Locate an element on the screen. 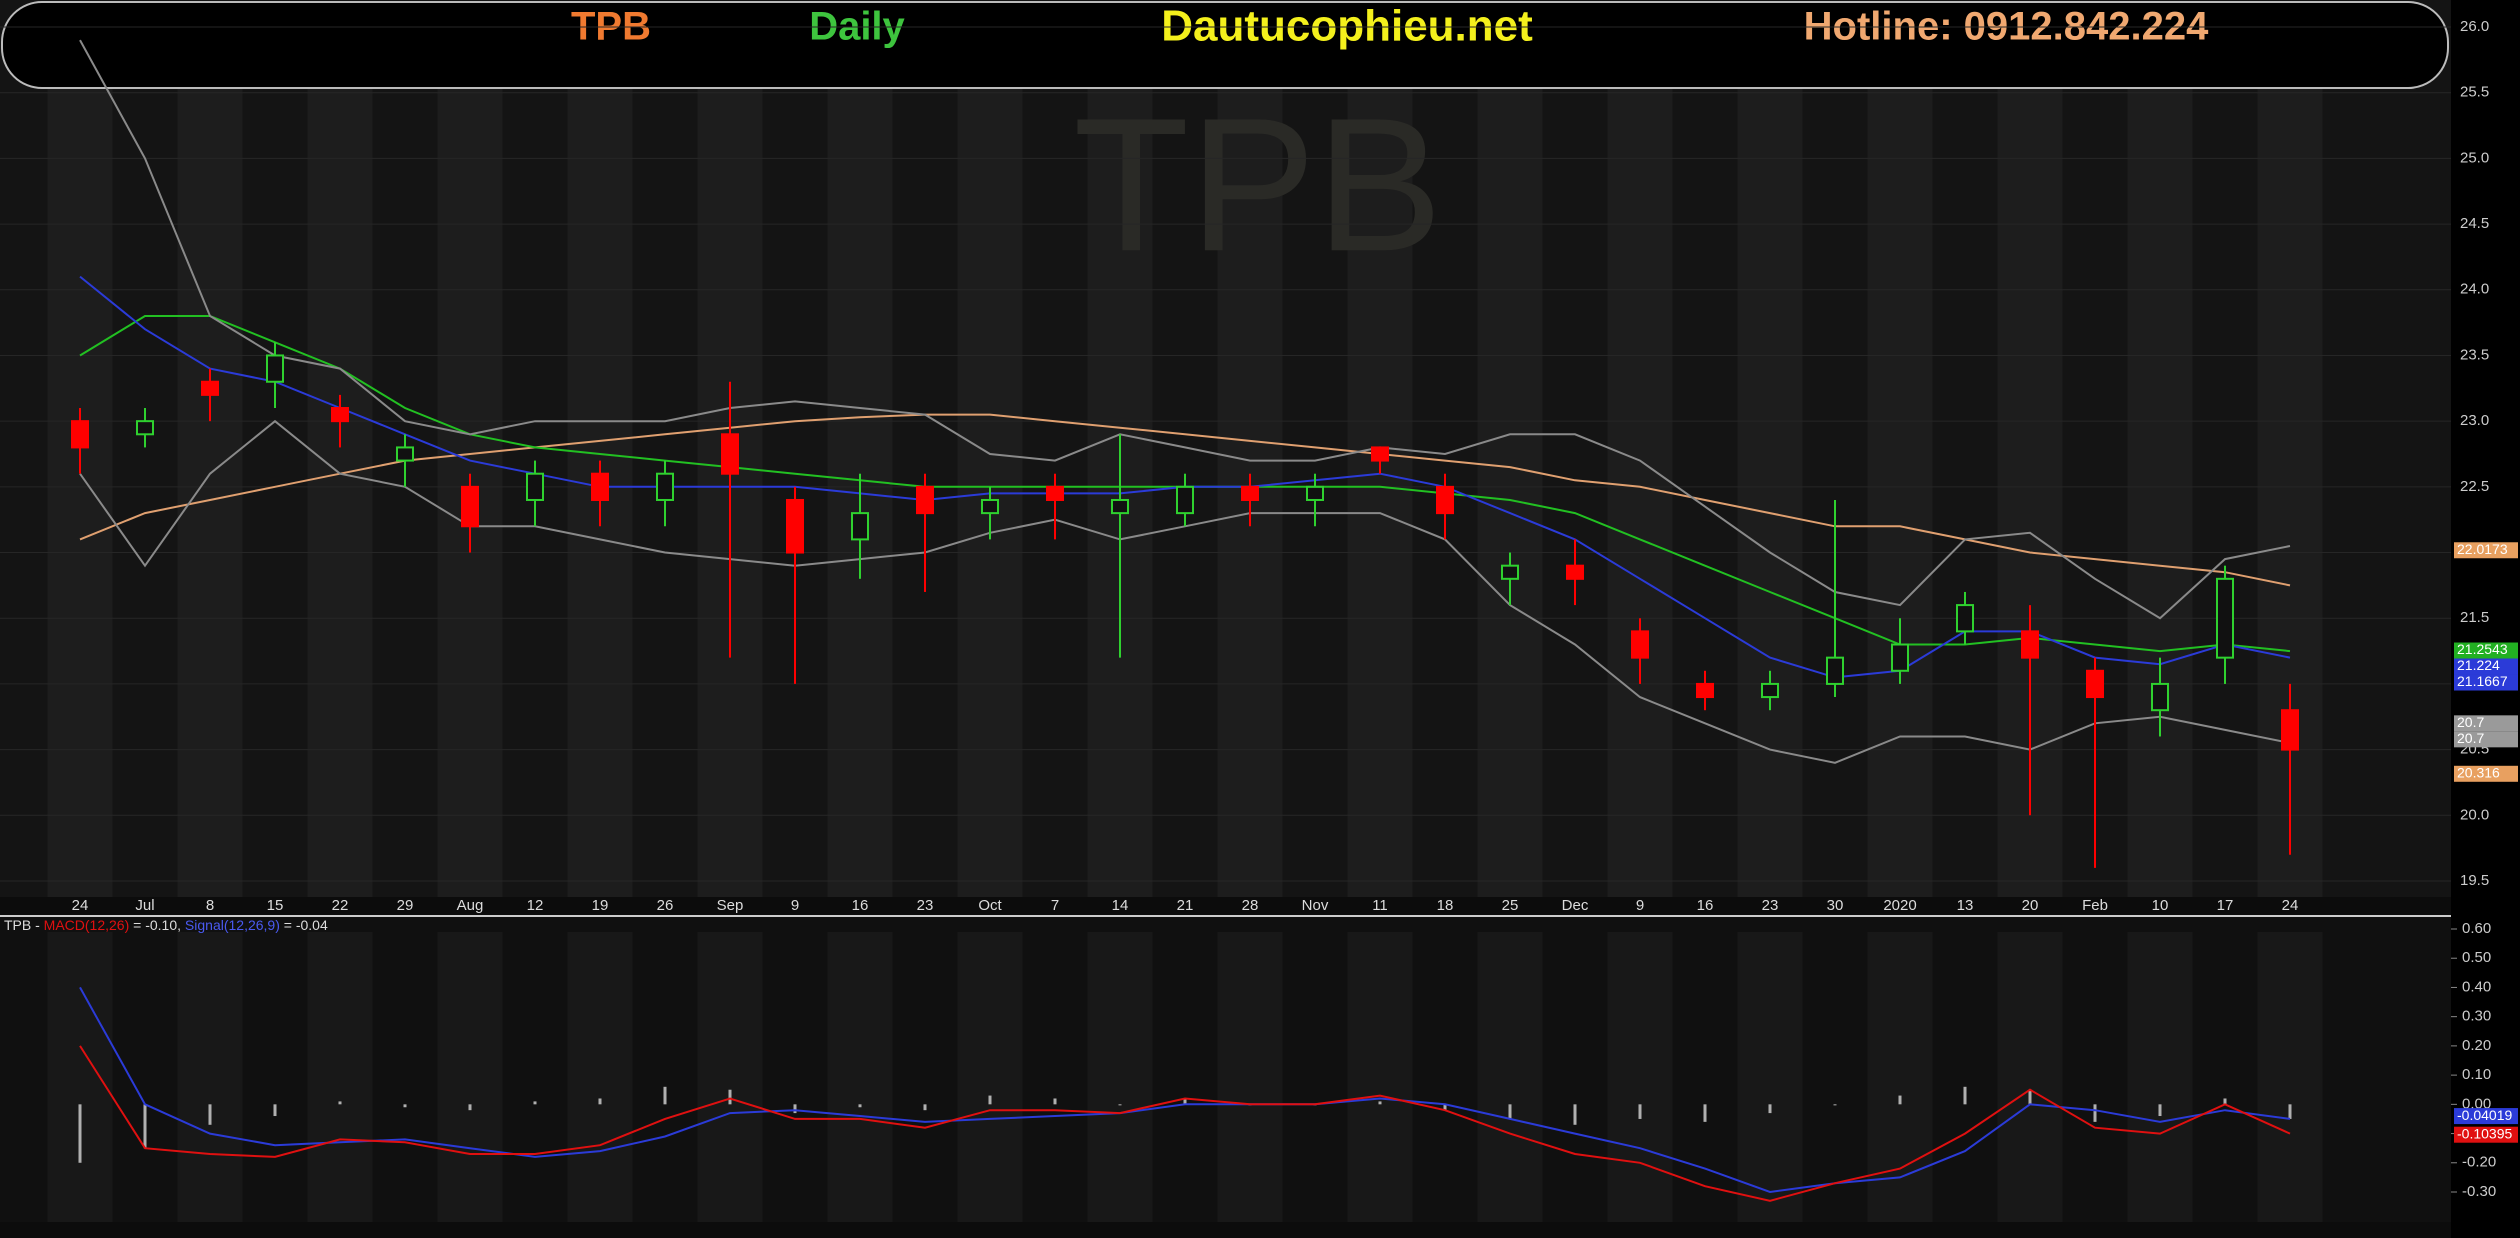 This screenshot has width=2520, height=1238. x-tick-label: 16 is located at coordinates (860, 905).